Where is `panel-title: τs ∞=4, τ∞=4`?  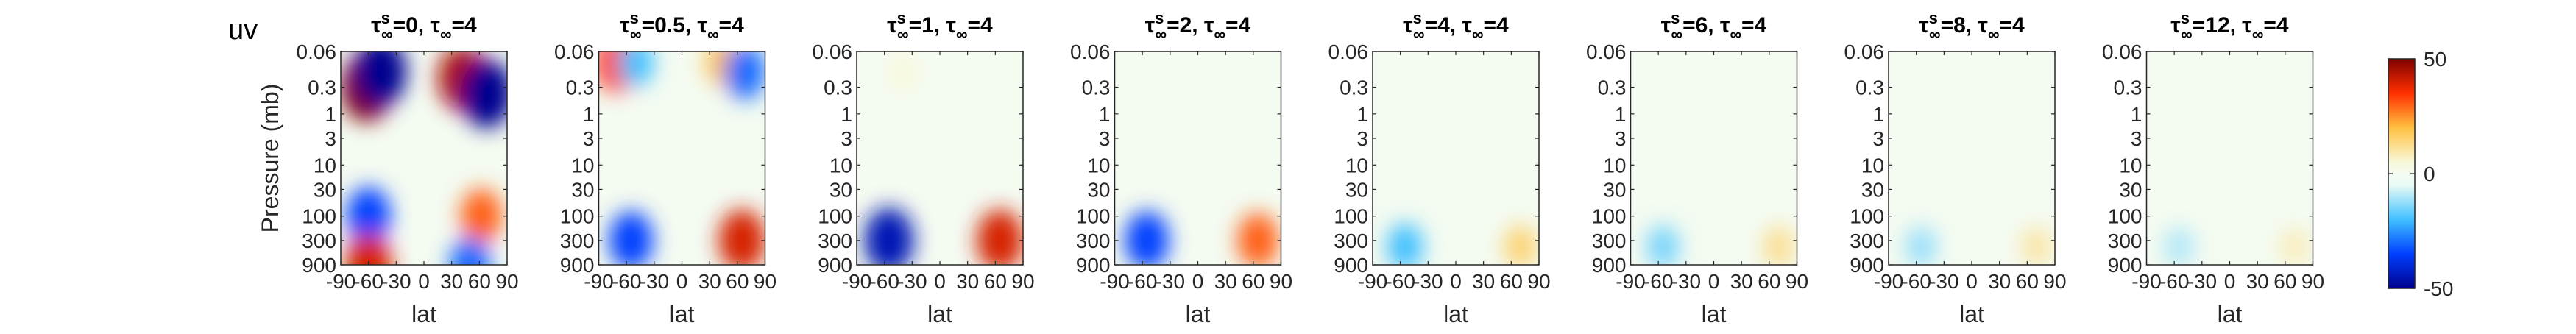
panel-title: τs ∞=4, τ∞=4 is located at coordinates (1456, 26).